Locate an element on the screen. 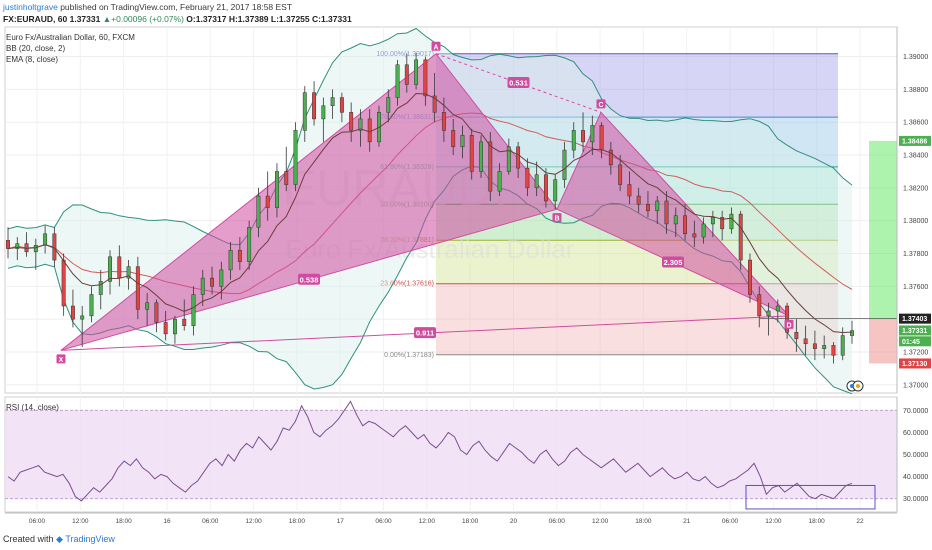 The image size is (932, 550). pattern-point-label: D is located at coordinates (788, 325).